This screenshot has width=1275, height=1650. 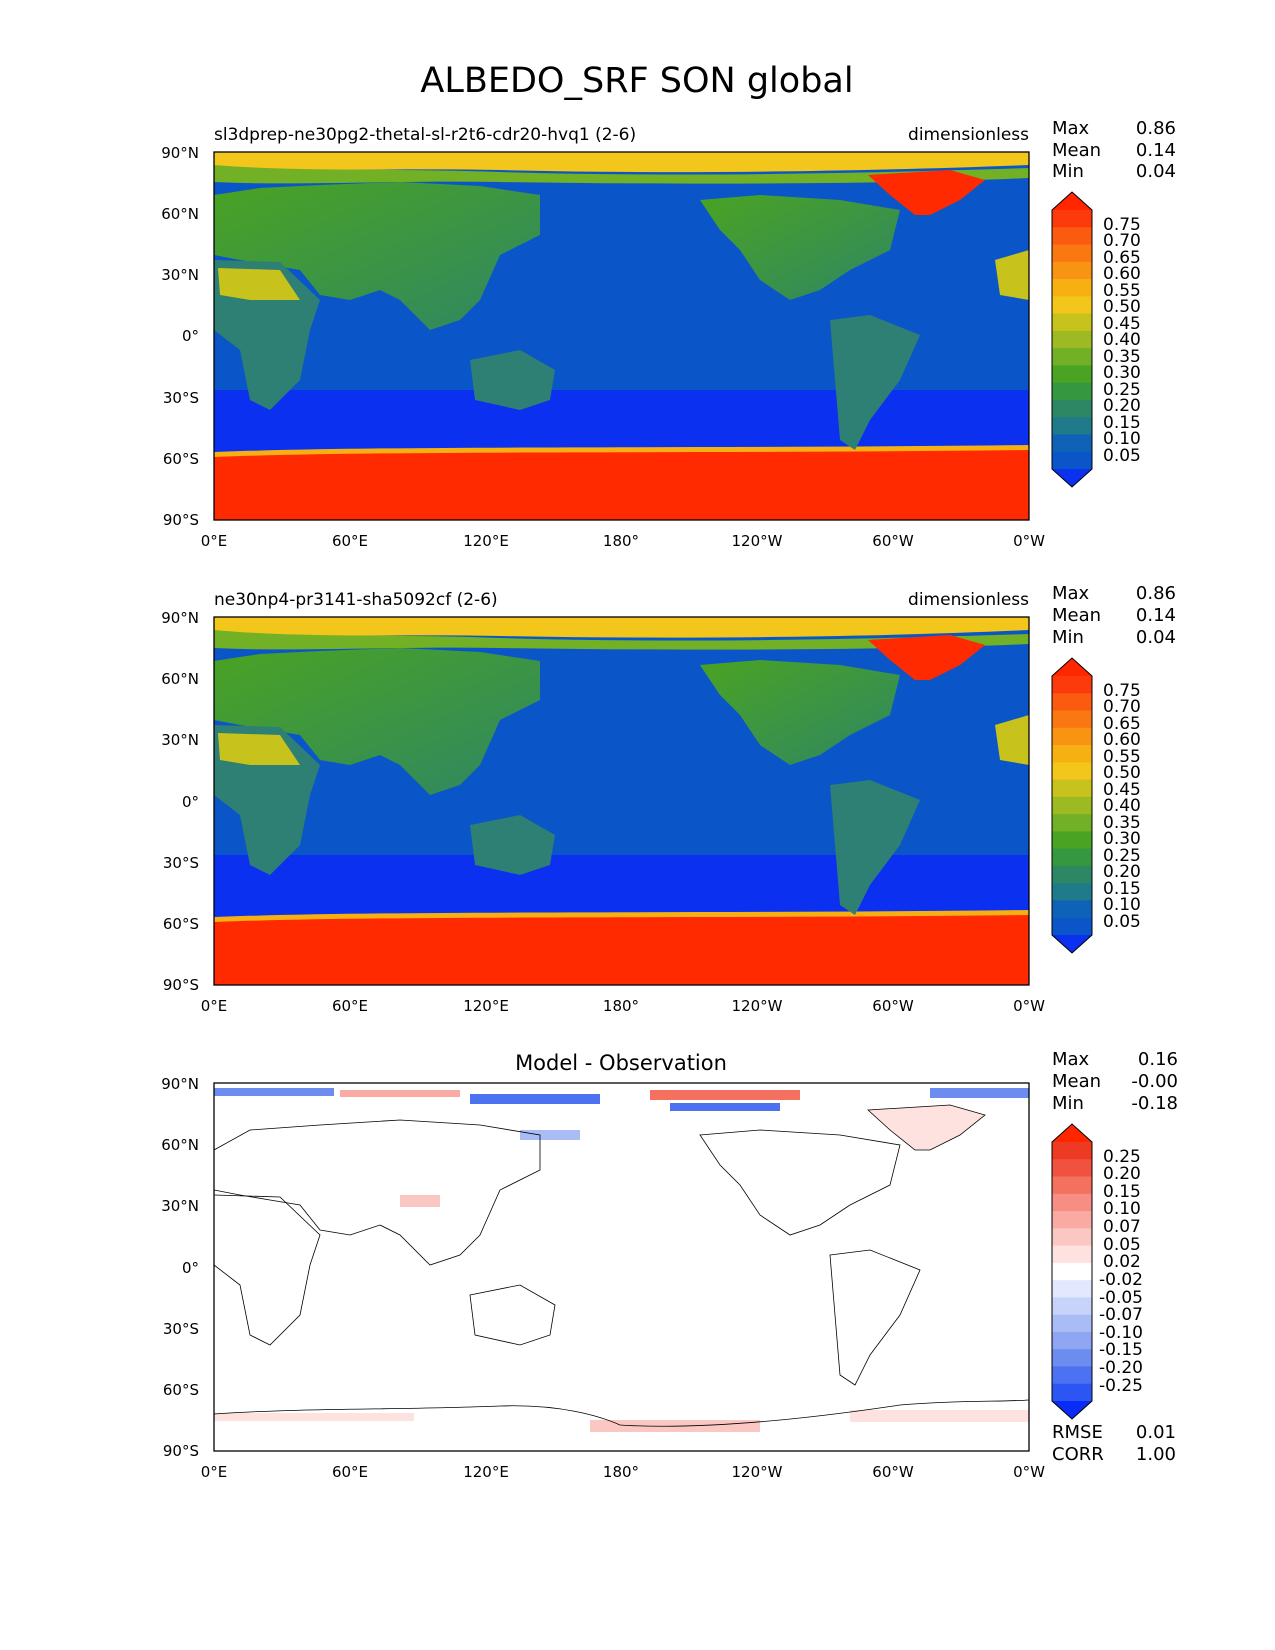 I want to click on diff-arctic-blue3, so click(x=725, y=1107).